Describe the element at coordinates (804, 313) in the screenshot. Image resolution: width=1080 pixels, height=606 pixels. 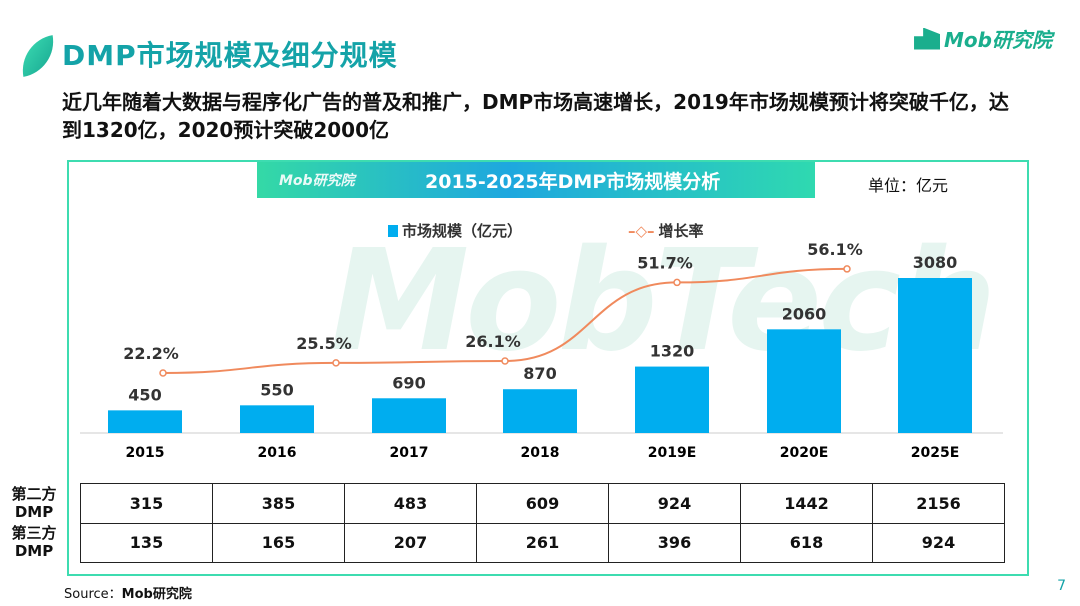
I see `bar-value-label: 2060` at that location.